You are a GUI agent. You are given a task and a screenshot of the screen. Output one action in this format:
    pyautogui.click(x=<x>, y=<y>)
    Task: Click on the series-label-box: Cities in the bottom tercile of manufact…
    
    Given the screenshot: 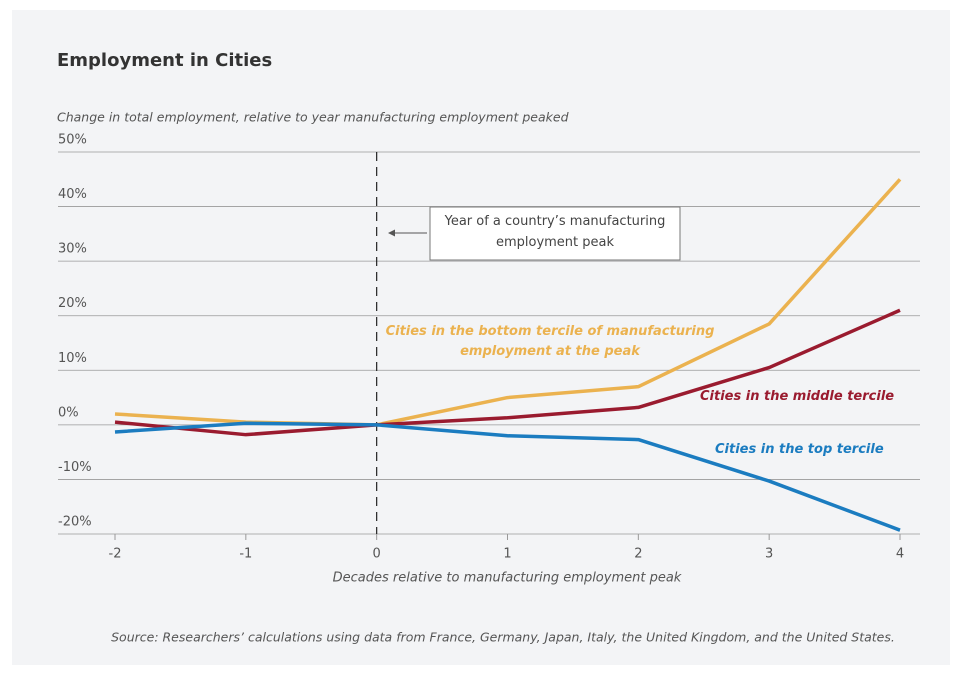 What is the action you would take?
    pyautogui.click(x=550, y=341)
    